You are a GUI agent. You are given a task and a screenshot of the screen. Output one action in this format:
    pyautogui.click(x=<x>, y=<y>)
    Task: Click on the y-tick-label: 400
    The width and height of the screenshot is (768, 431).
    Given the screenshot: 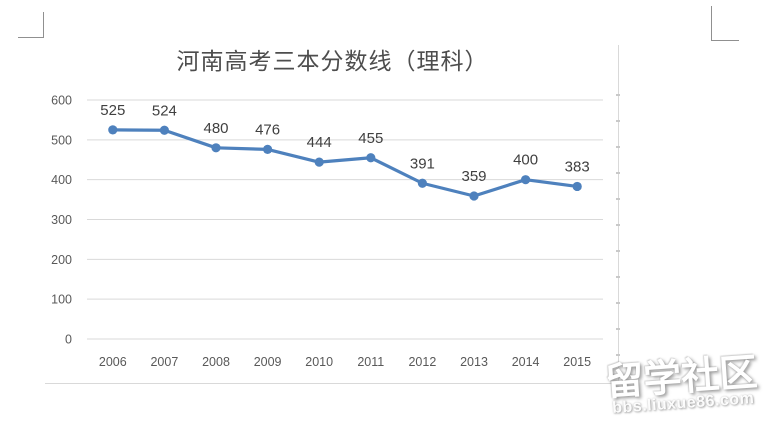 What is the action you would take?
    pyautogui.click(x=61, y=180)
    